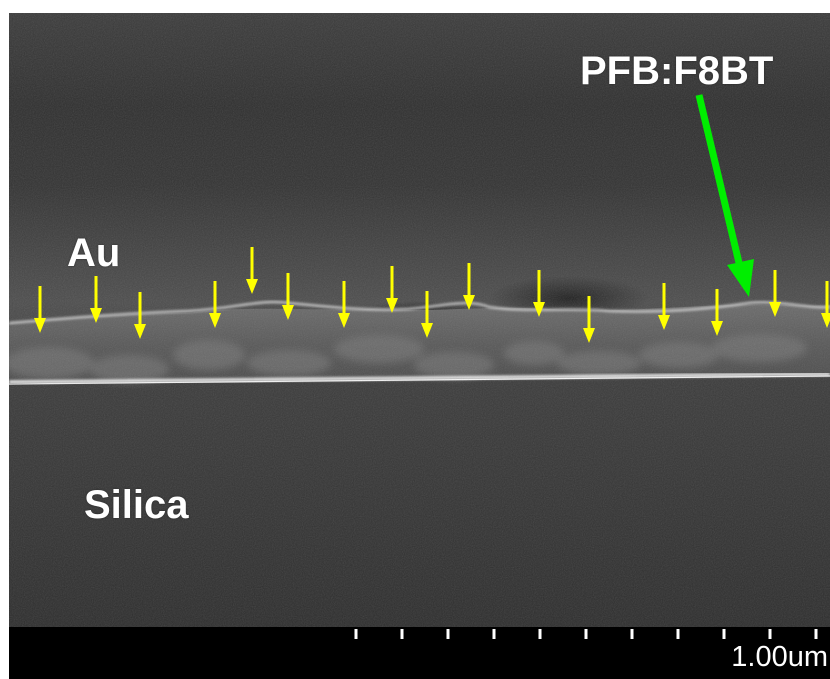 The width and height of the screenshot is (830, 679). I want to click on info-bar, so click(419, 653).